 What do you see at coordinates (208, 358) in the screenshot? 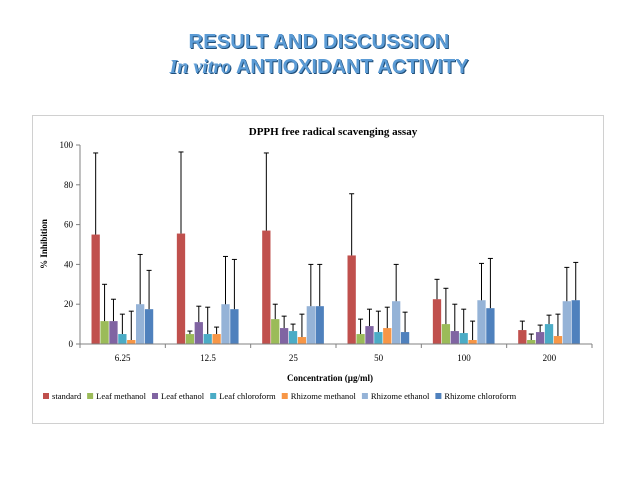
I see `x-tick-label: 12.5` at bounding box center [208, 358].